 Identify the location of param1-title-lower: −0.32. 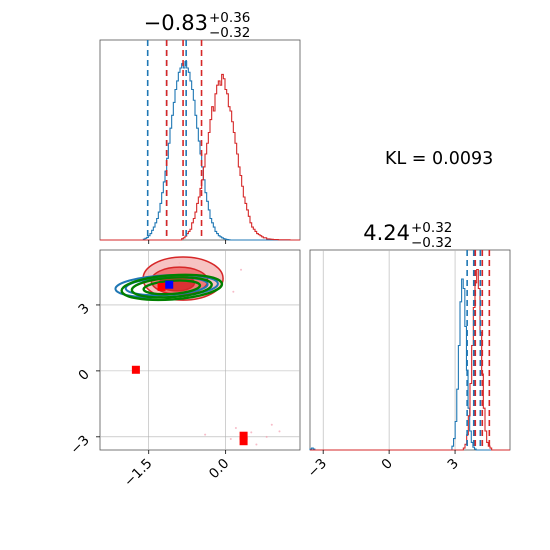
(229, 33).